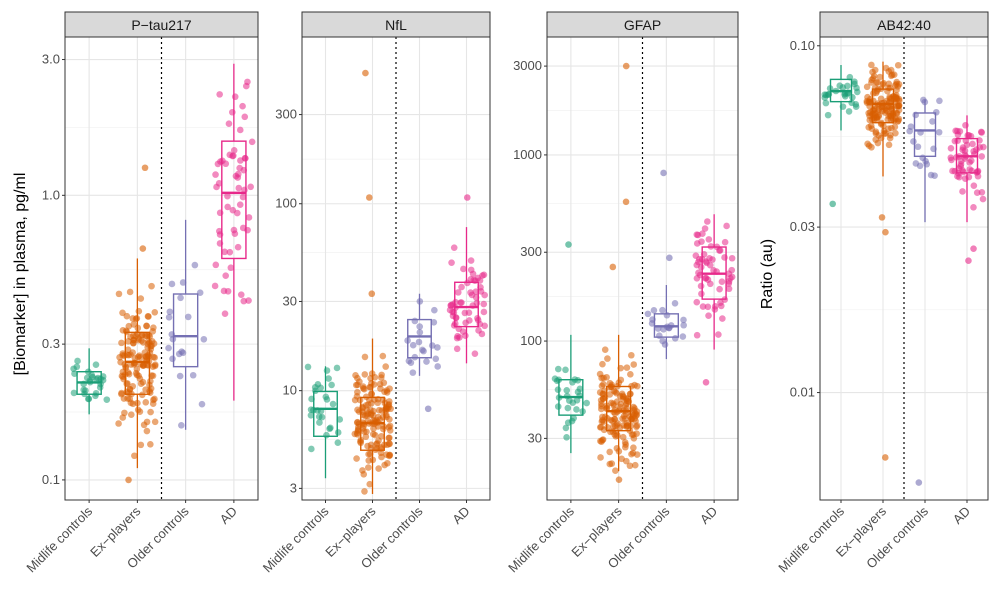  I want to click on y-axis-title-right: Ratio (au), so click(767, 274).